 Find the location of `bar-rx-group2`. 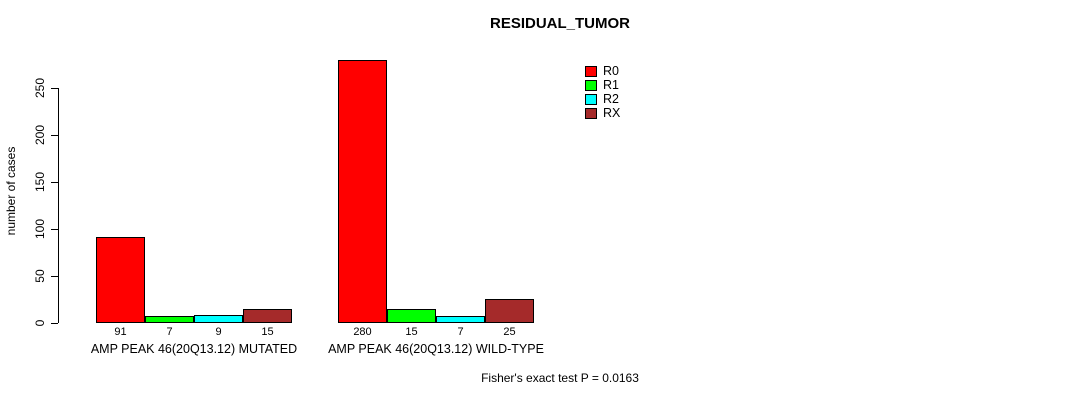

bar-rx-group2 is located at coordinates (509, 311).